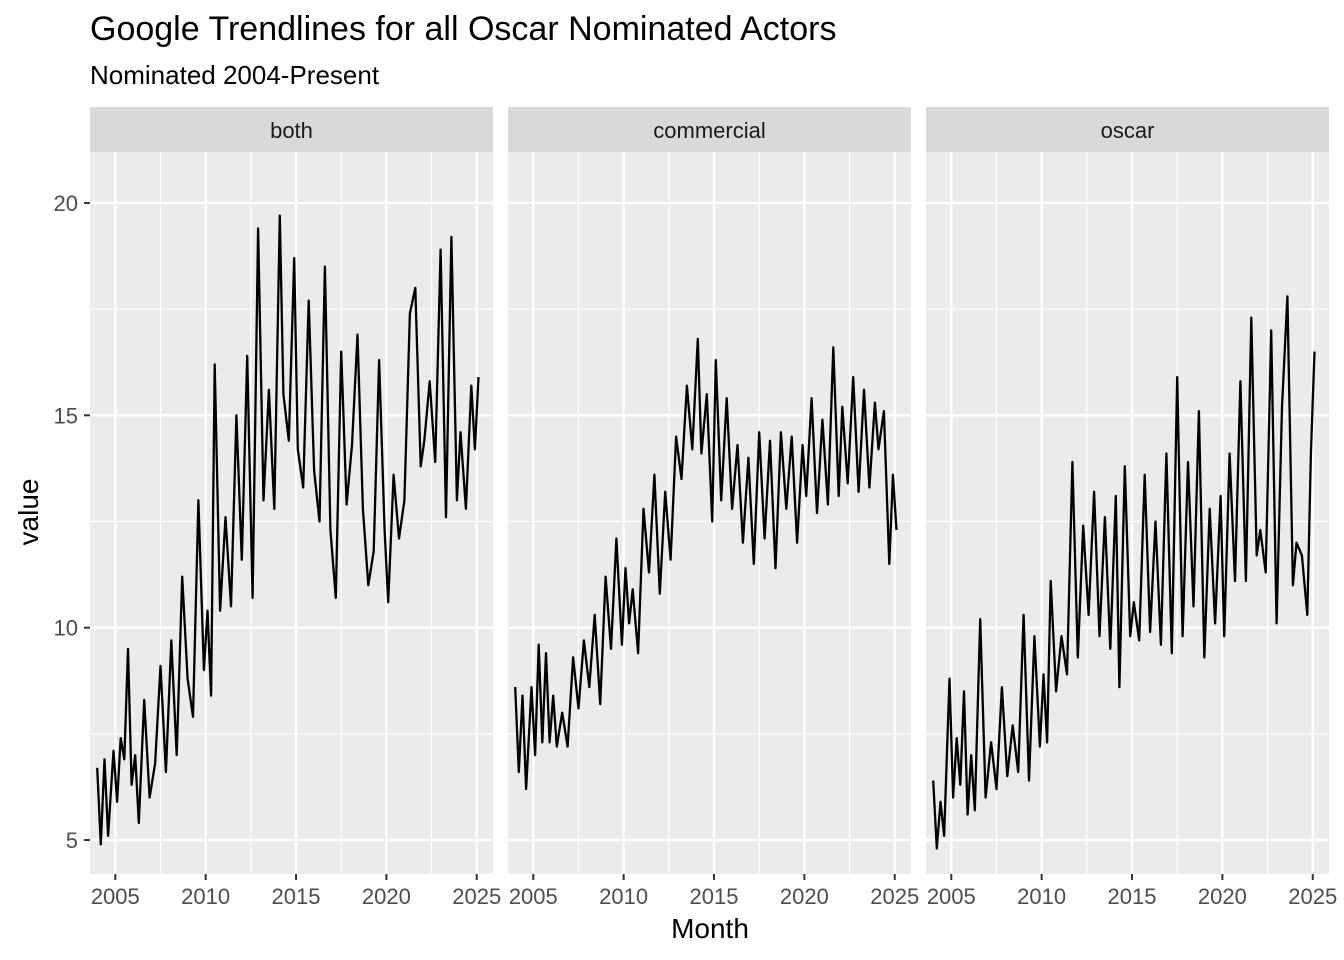 The image size is (1344, 960). I want to click on y-axis: 5 10 15 20, so click(72, 522).